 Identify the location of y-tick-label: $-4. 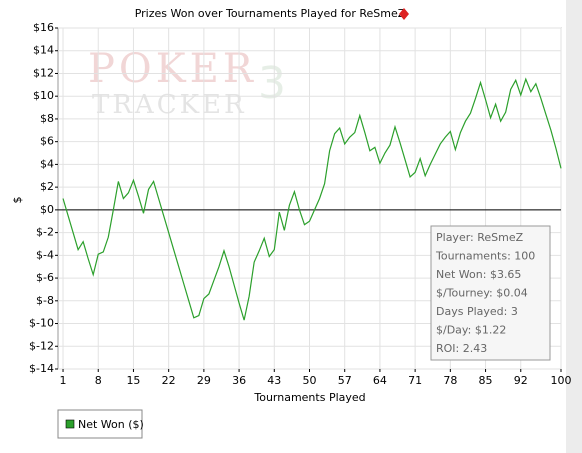
(45, 254).